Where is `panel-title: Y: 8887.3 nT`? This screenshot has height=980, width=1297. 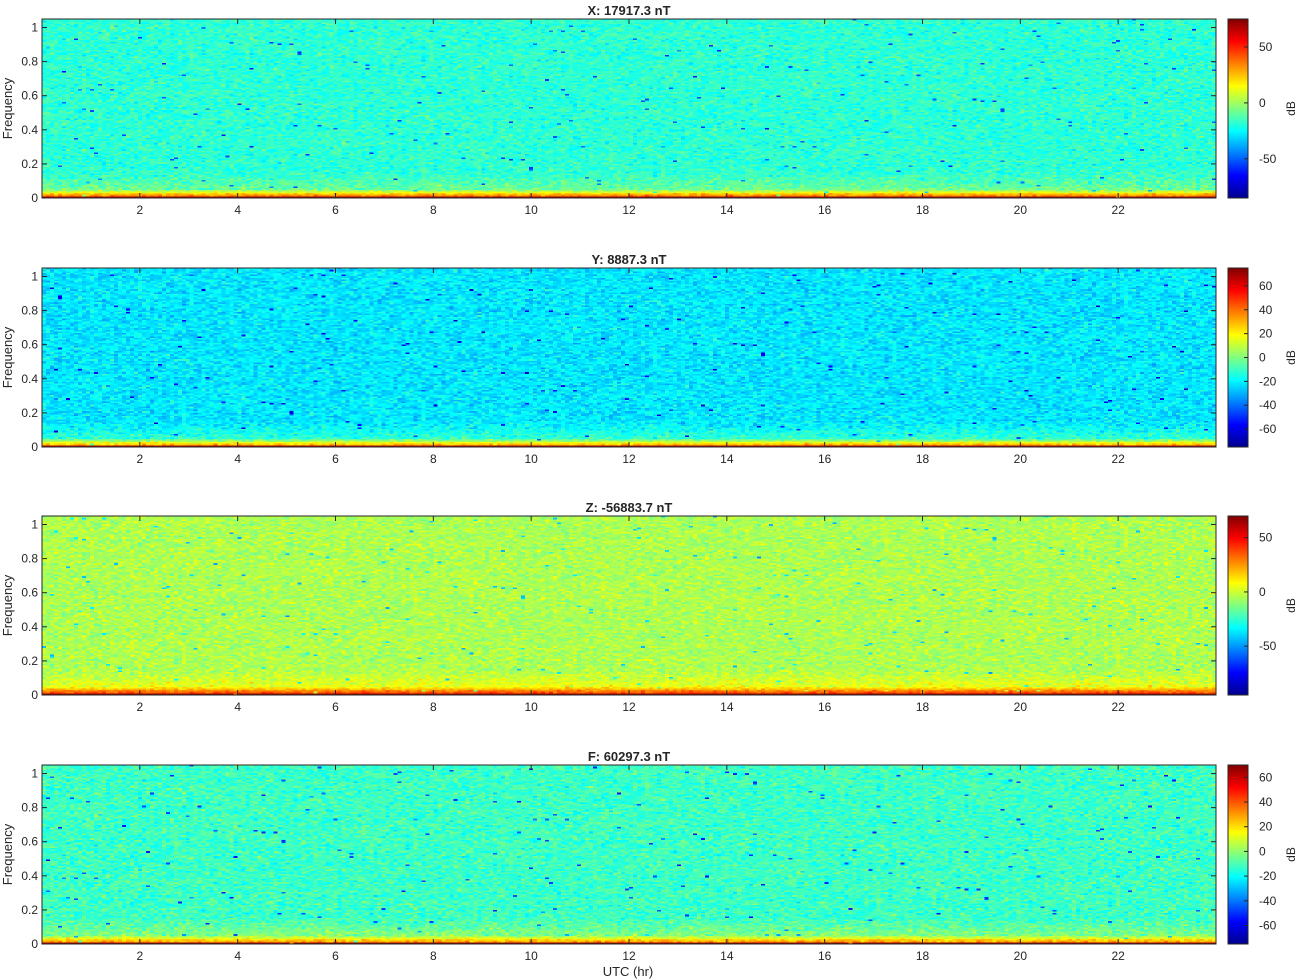 panel-title: Y: 8887.3 nT is located at coordinates (629, 259).